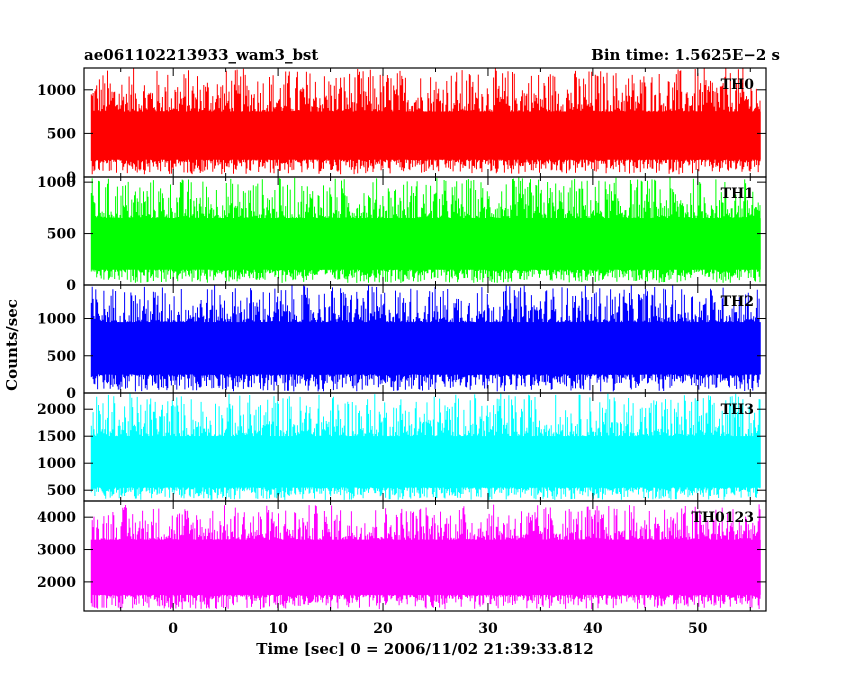 The height and width of the screenshot is (680, 850). I want to click on x-tick-label: 0, so click(173, 629).